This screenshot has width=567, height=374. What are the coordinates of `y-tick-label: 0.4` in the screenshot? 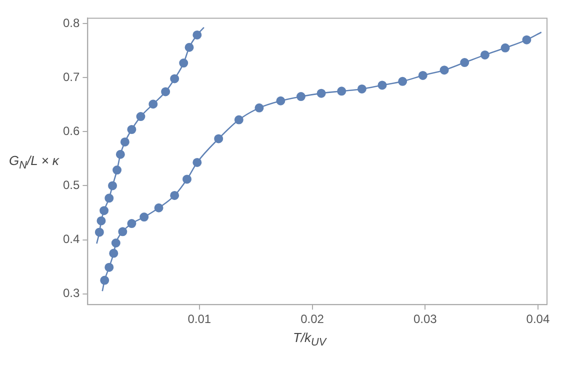 It's located at (71, 239).